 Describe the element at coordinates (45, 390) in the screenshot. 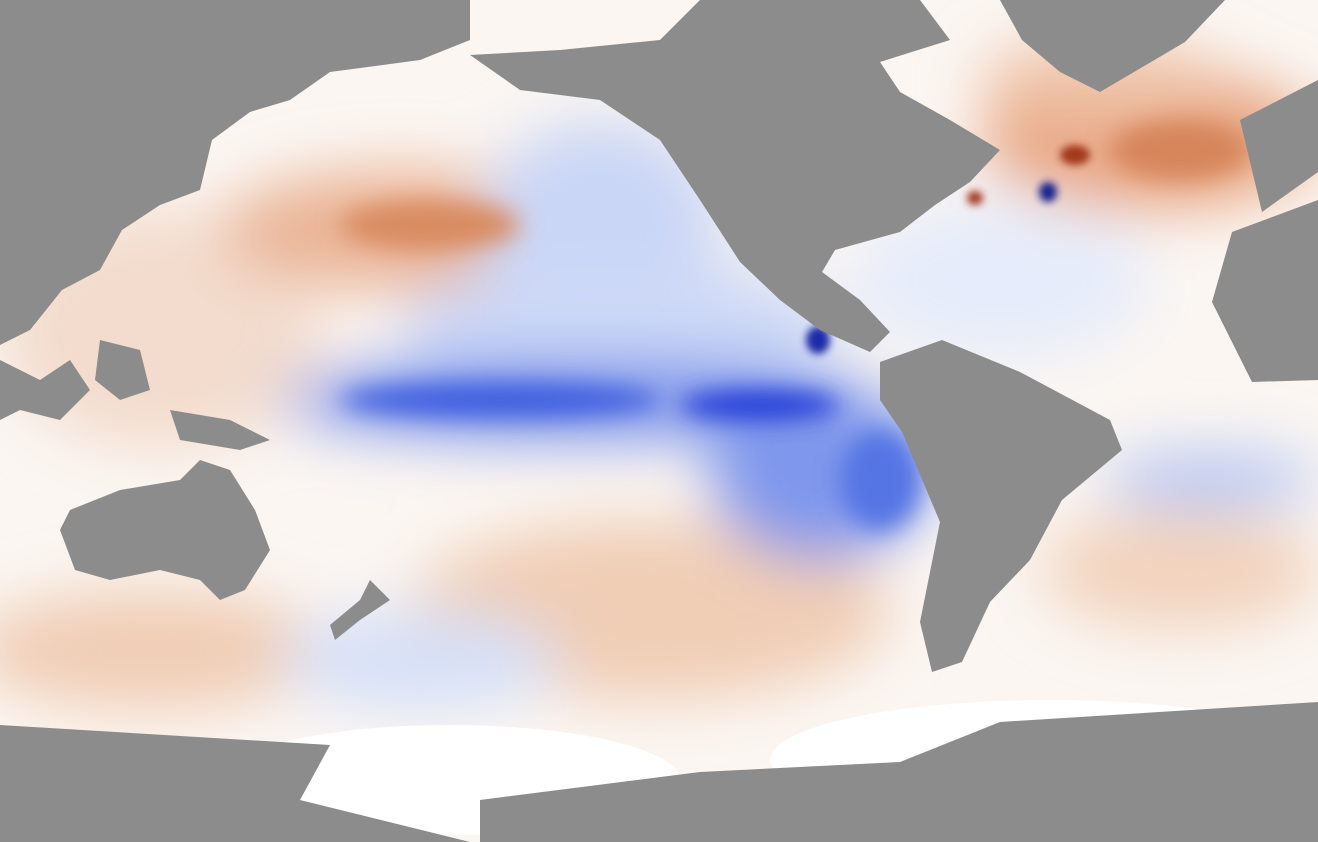

I see `southeast-asia` at that location.